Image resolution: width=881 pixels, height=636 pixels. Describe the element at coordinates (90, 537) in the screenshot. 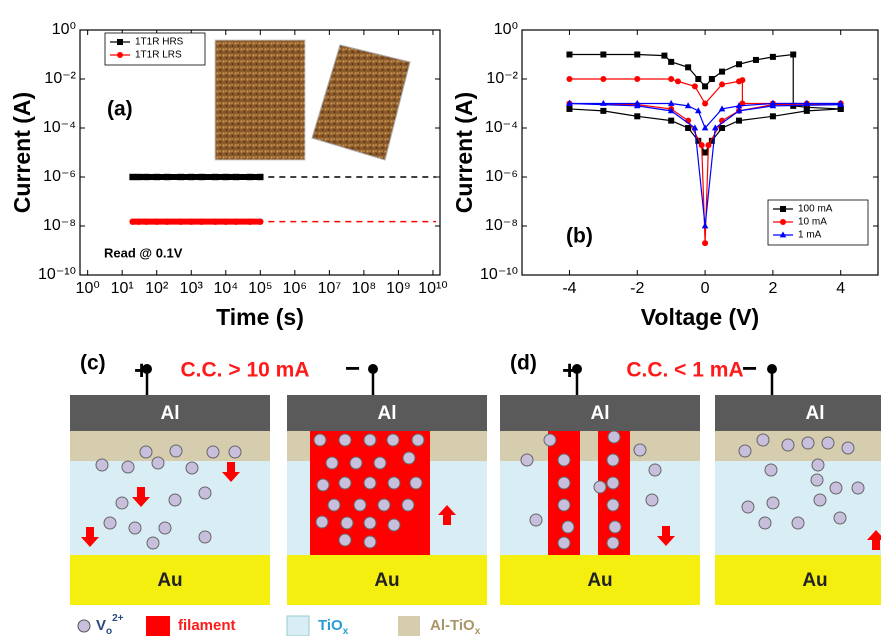

I see `arrow-down` at that location.